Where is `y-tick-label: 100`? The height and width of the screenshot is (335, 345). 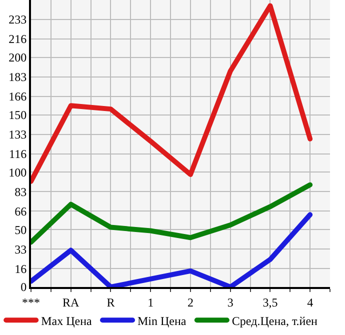 y-tick-label: 100 is located at coordinates (17, 172).